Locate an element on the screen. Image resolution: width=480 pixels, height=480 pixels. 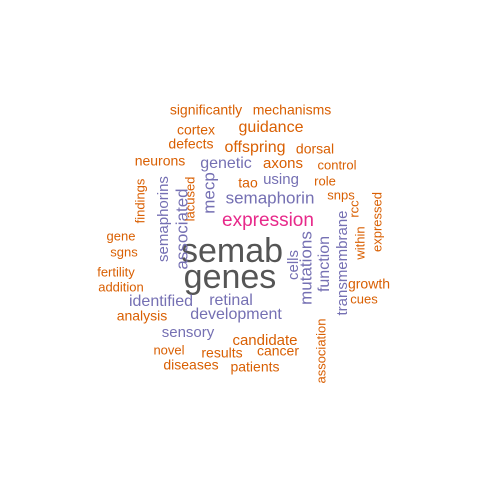
word-using: using is located at coordinates (281, 179).